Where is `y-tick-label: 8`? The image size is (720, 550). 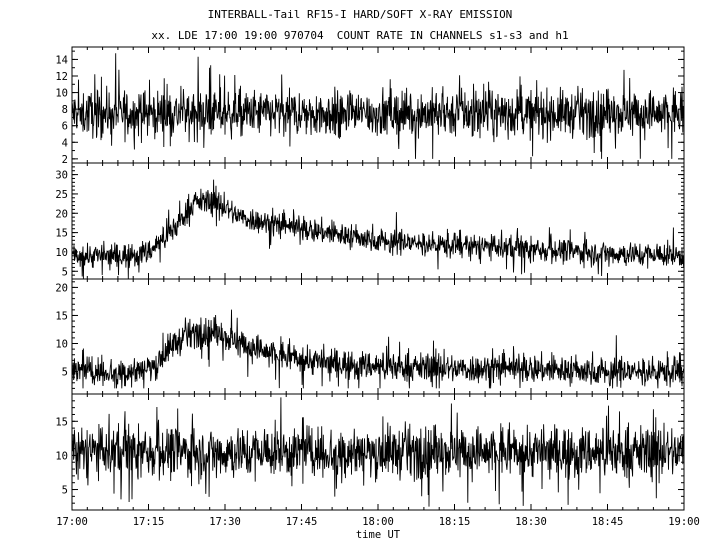 y-tick-label: 8 is located at coordinates (65, 110).